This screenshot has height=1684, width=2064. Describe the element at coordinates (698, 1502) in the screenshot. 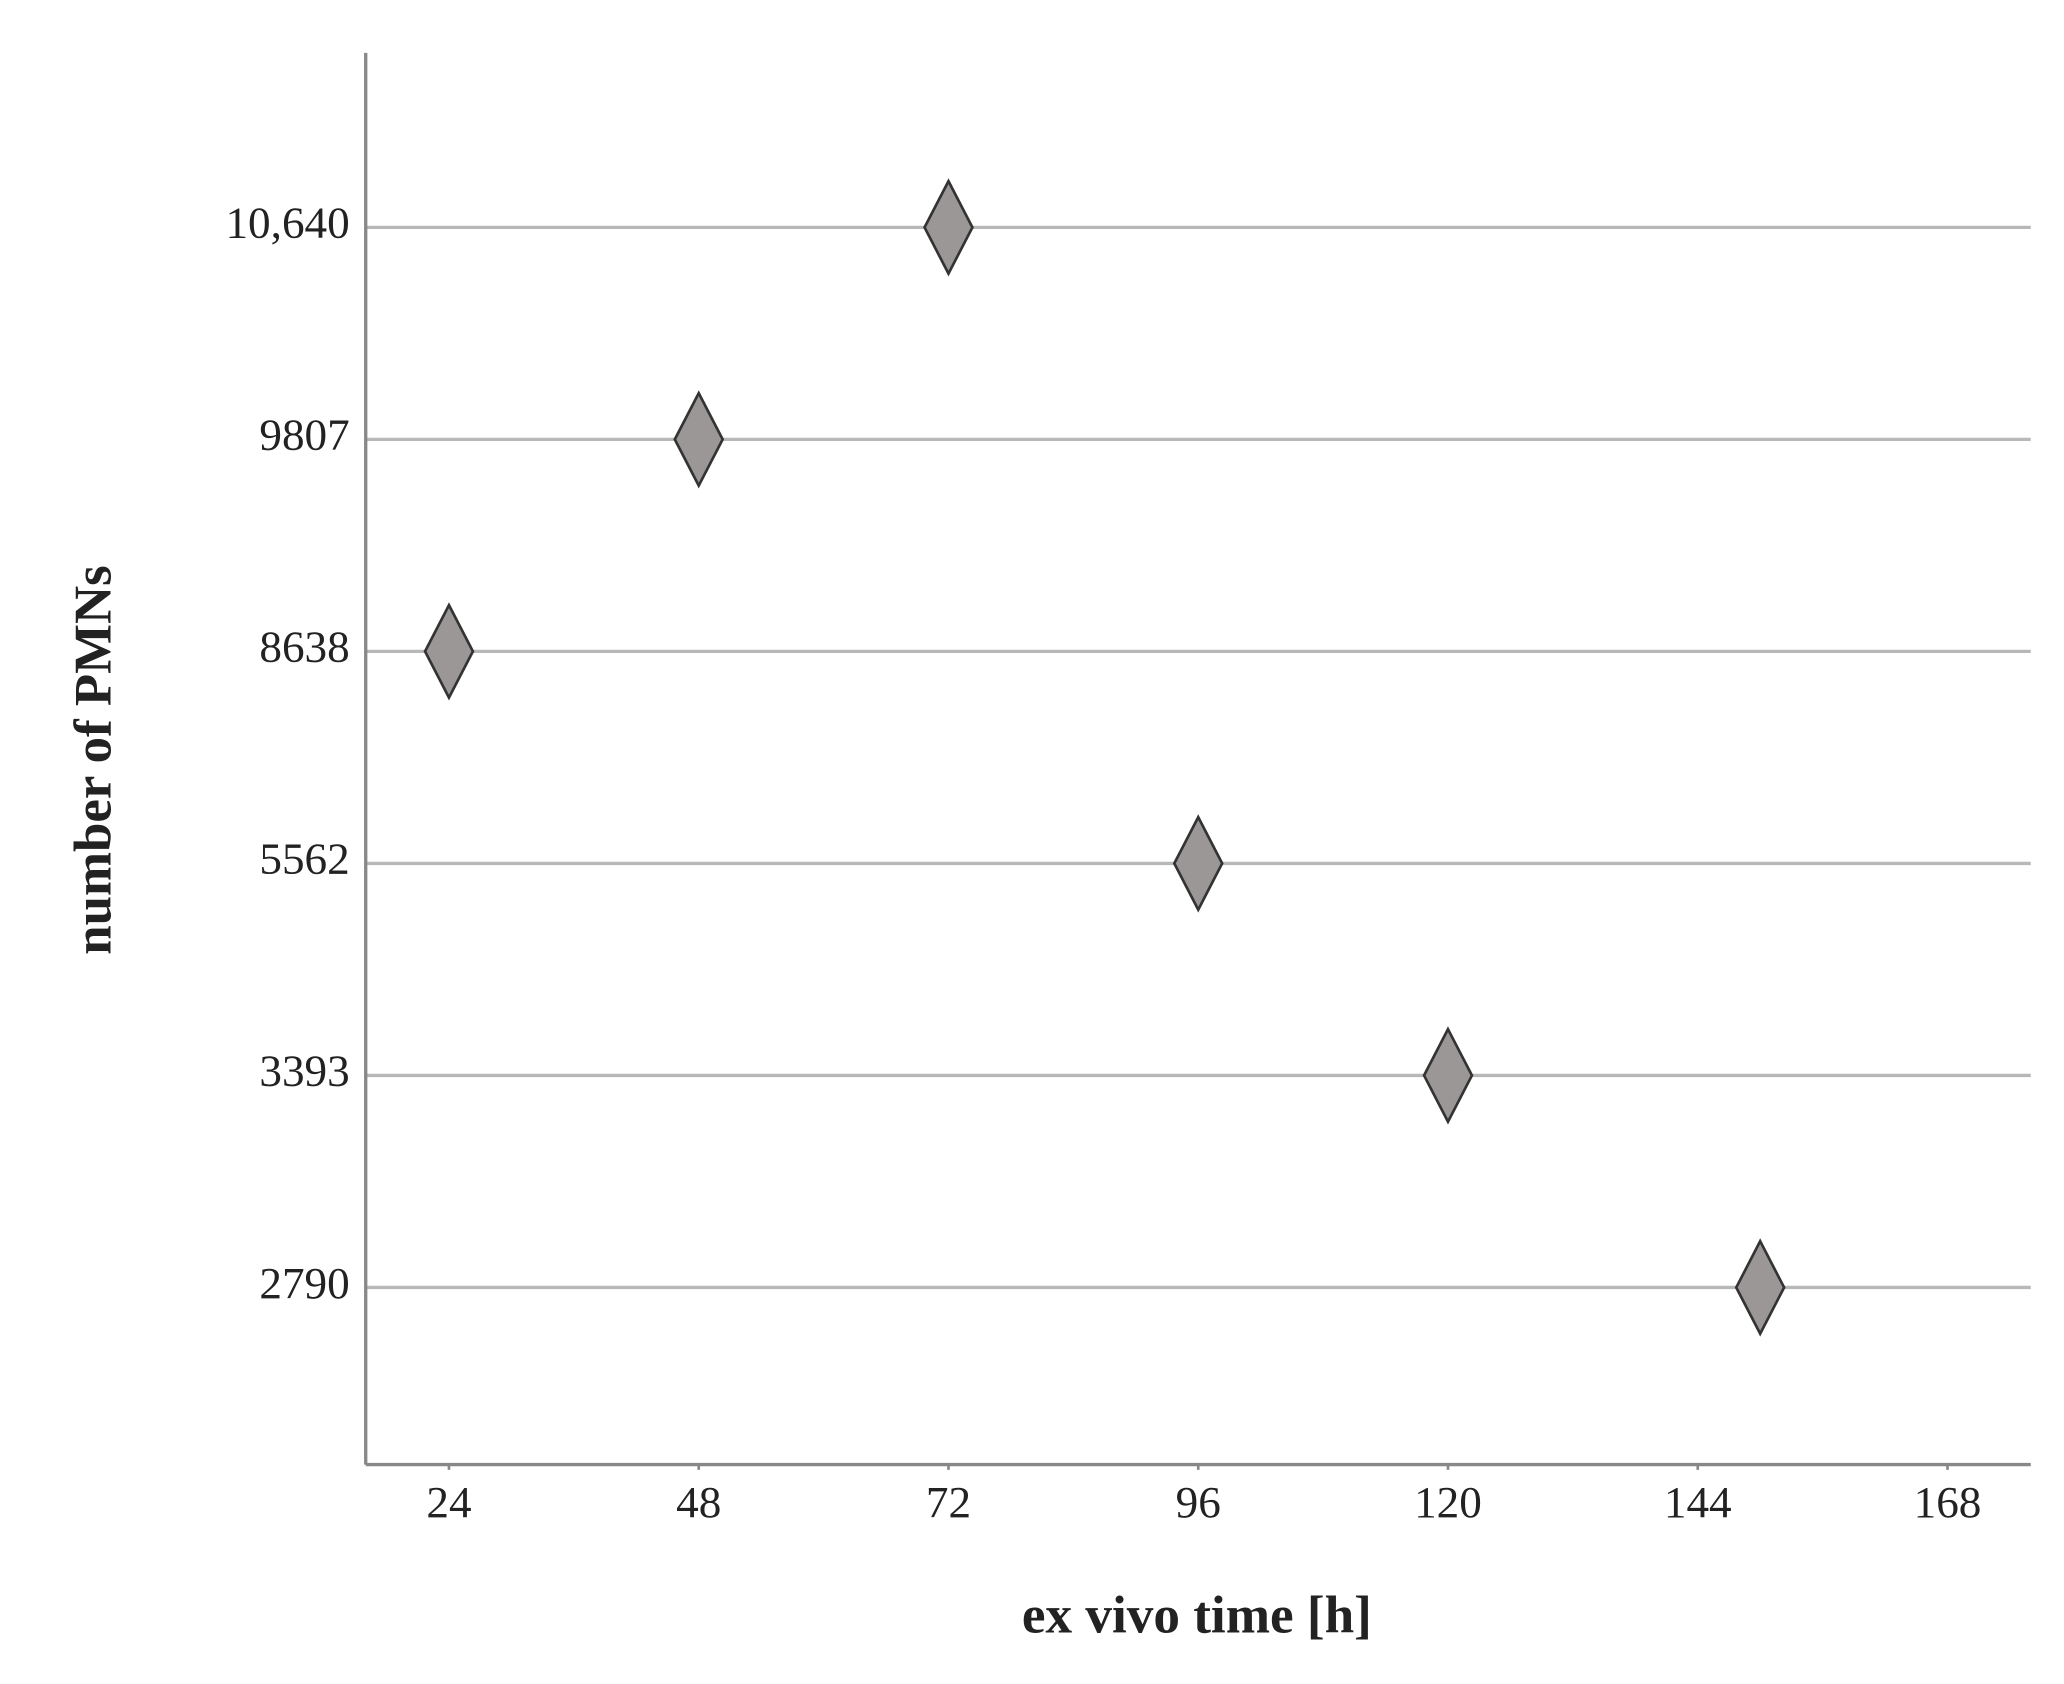

I see `x-tick-label: 48` at that location.